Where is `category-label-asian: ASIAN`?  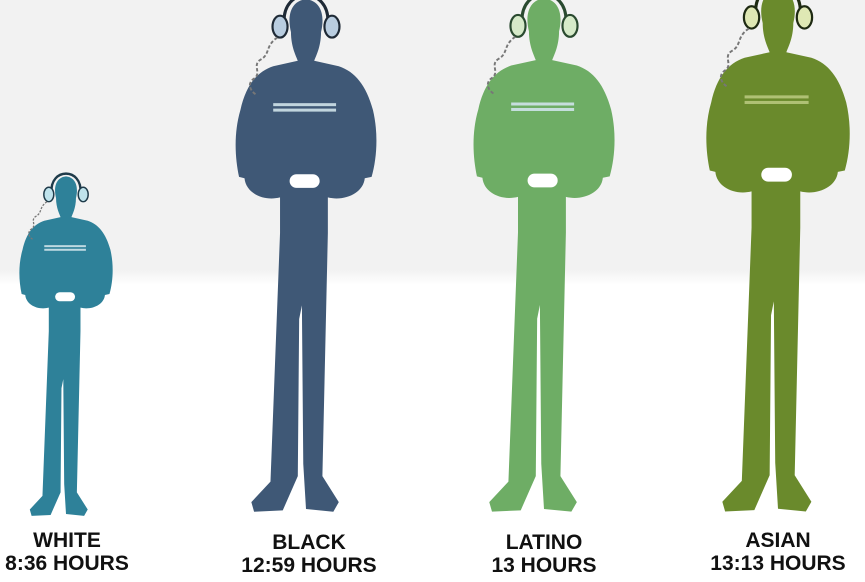 category-label-asian: ASIAN is located at coordinates (778, 540).